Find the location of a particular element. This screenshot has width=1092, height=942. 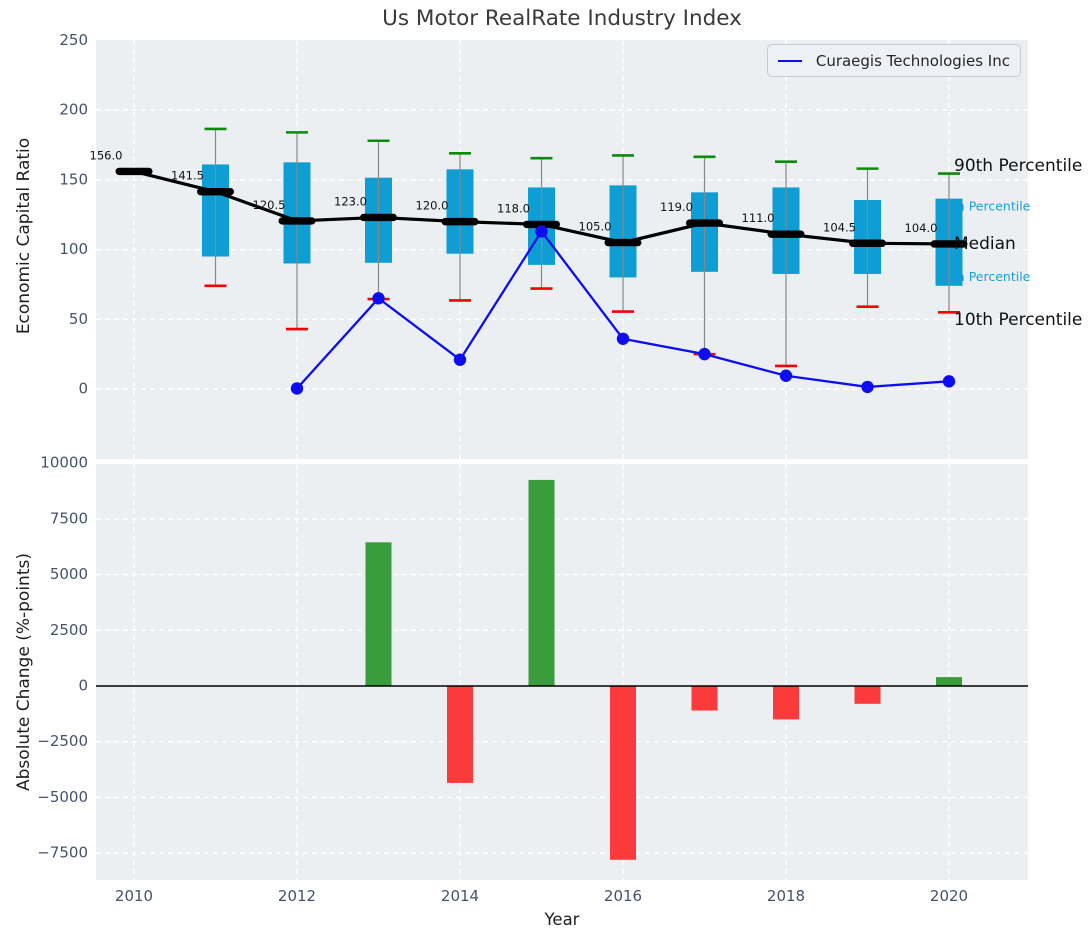

legend-label: Curaegis Technologies Inc is located at coordinates (912, 60).